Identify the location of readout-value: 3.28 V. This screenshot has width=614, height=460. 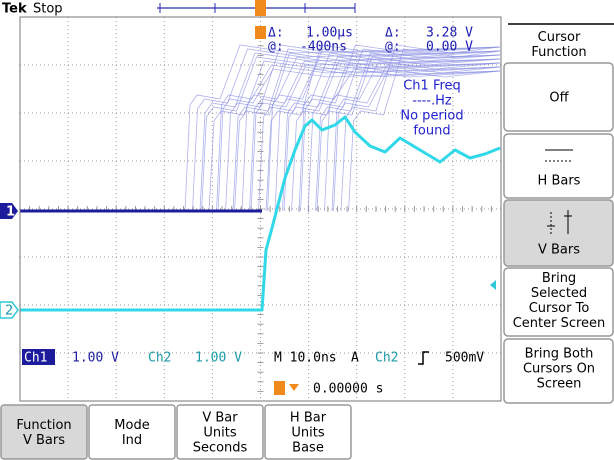
(449, 33).